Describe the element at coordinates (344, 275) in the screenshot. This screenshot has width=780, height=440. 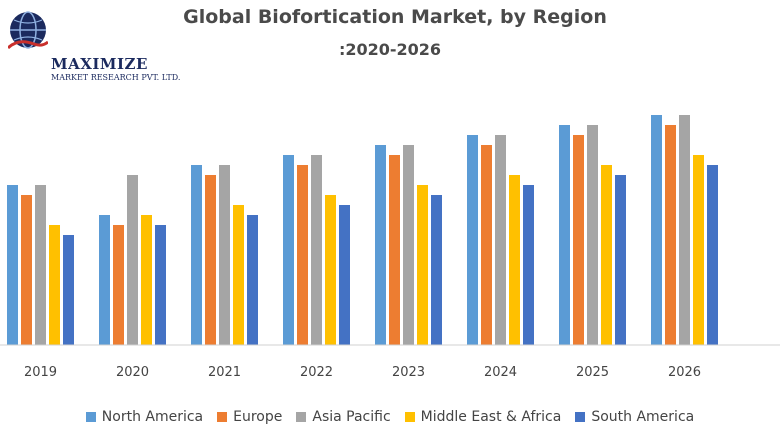
I see `bar-2022-south-america` at that location.